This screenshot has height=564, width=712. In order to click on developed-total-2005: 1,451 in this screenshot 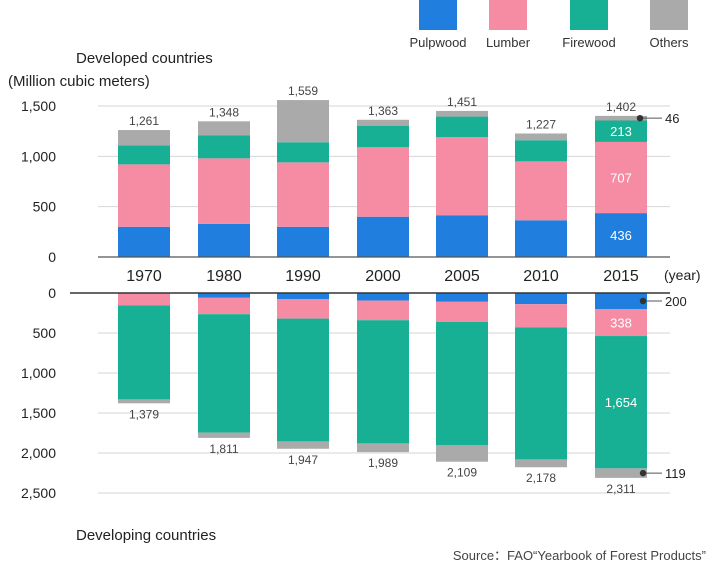, I will do `click(462, 102)`.